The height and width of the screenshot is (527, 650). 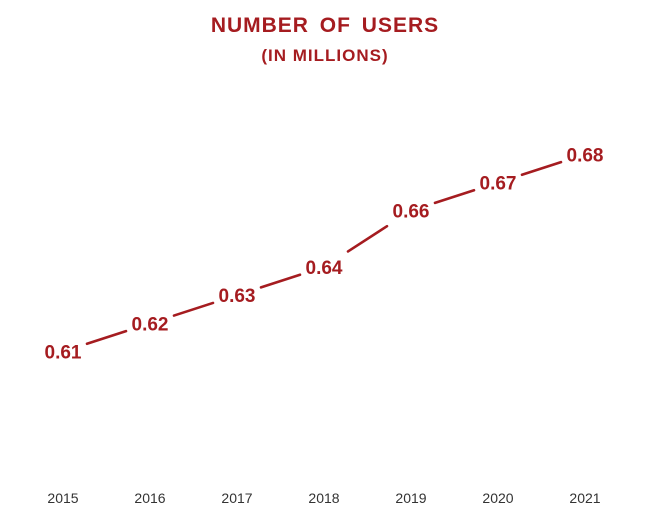 What do you see at coordinates (280, 281) in the screenshot?
I see `series-segment-2017-2018` at bounding box center [280, 281].